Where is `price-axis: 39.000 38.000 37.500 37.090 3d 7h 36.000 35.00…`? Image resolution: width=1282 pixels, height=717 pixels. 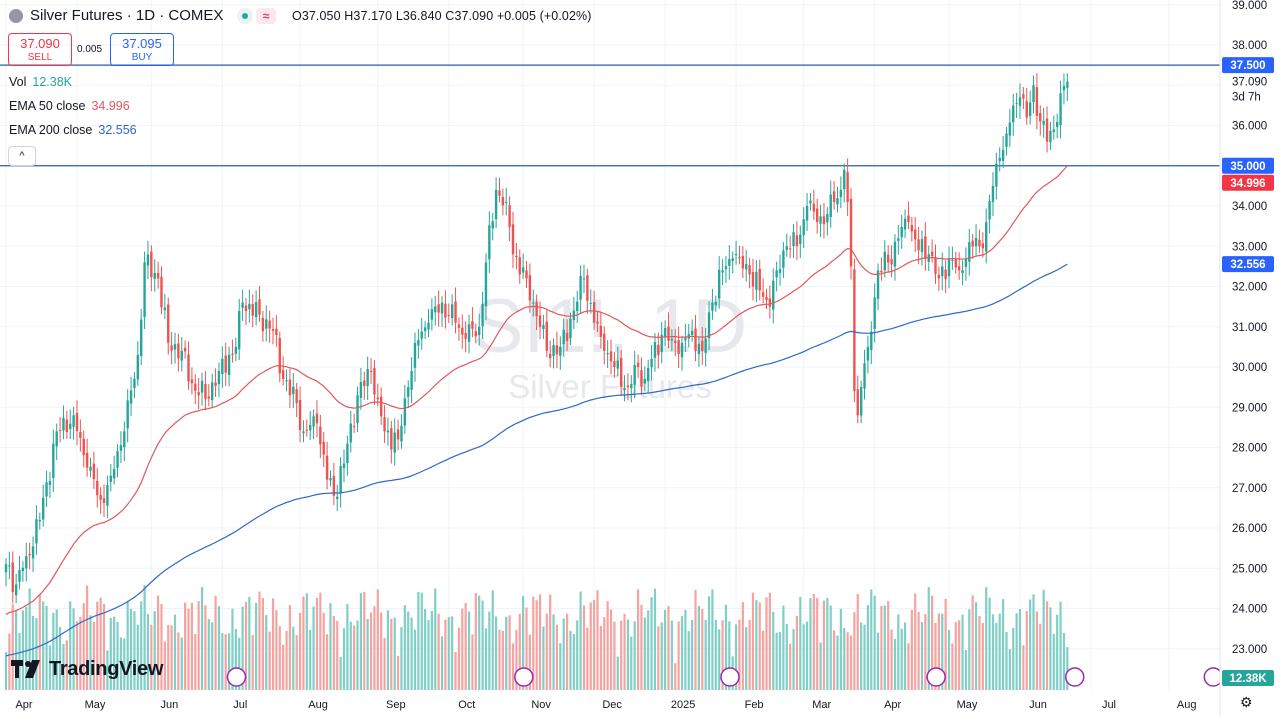 price-axis: 39.000 38.000 37.500 37.090 3d 7h 36.000 35.00… is located at coordinates (1250, 358).